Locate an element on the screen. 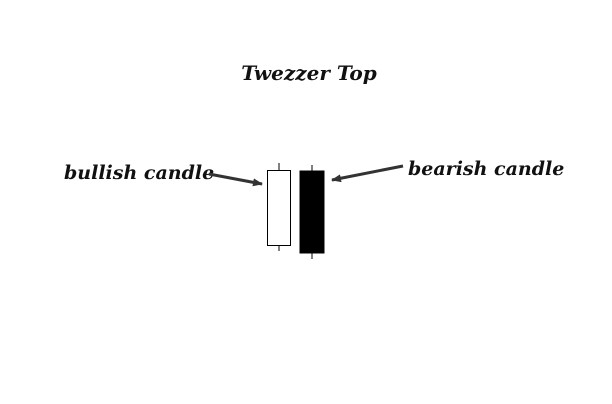 The height and width of the screenshot is (404, 612). bullish-arrow is located at coordinates (235, 179).